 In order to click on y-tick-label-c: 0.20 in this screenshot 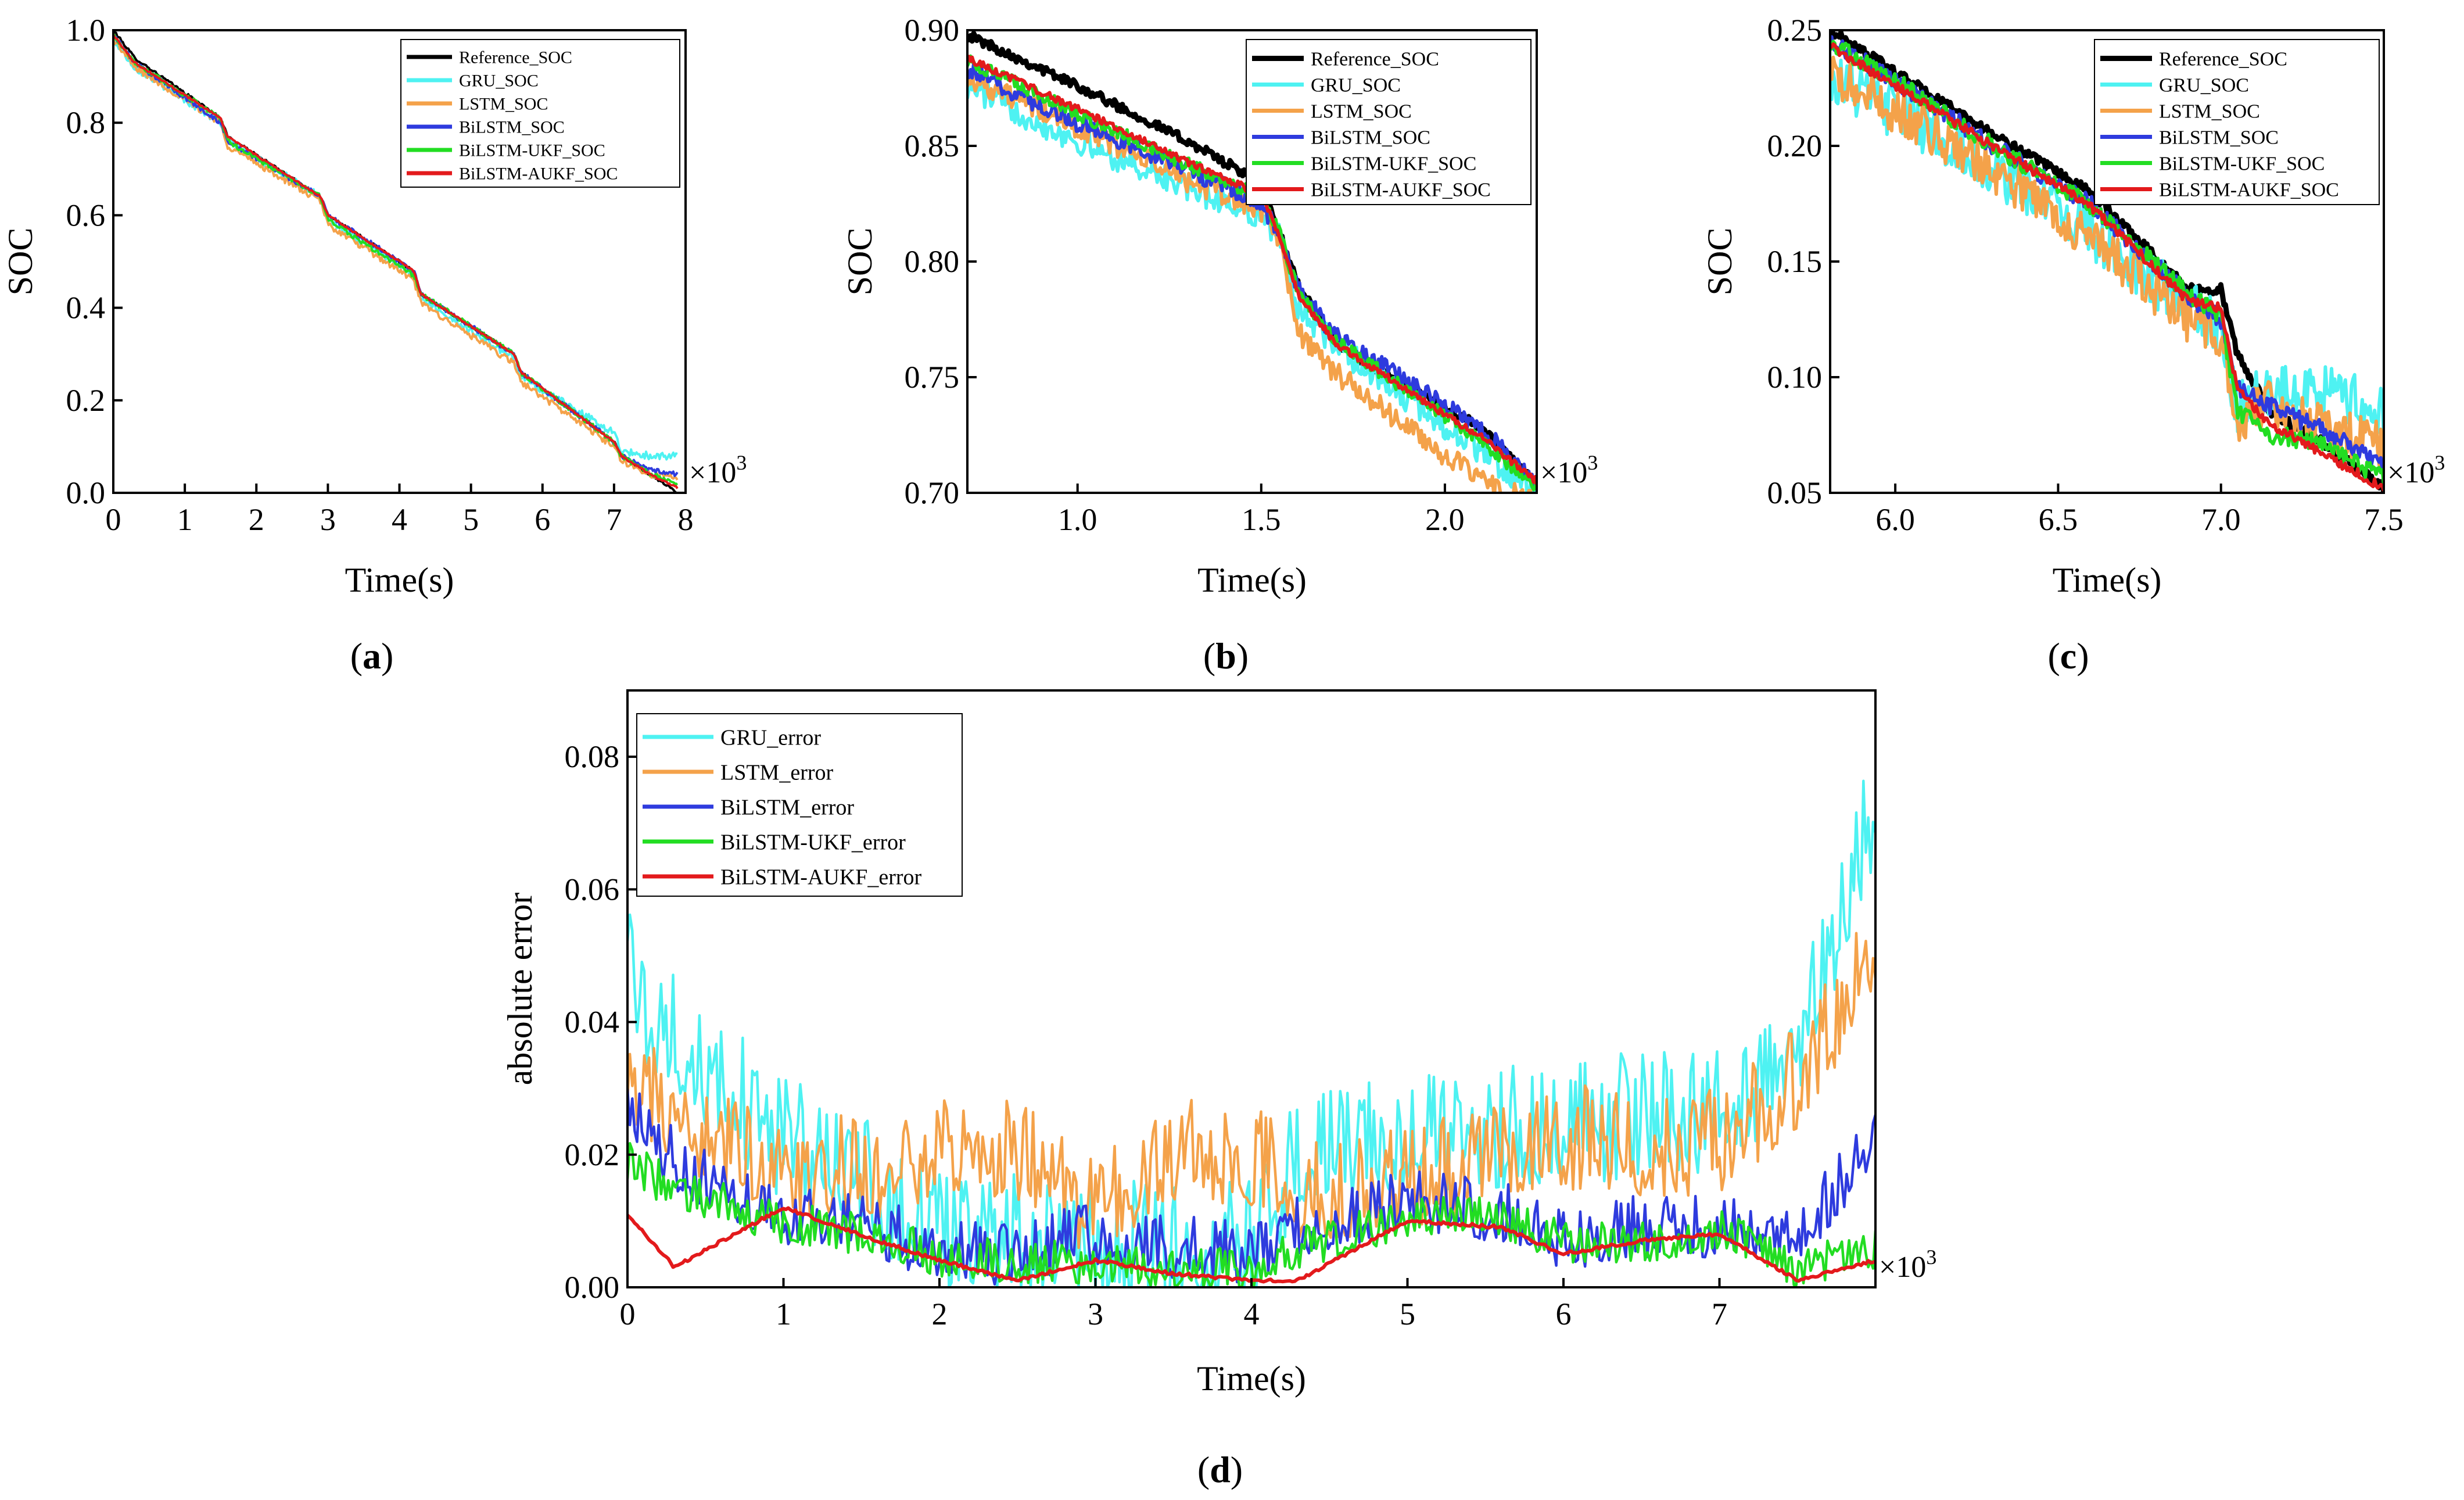, I will do `click(1795, 145)`.